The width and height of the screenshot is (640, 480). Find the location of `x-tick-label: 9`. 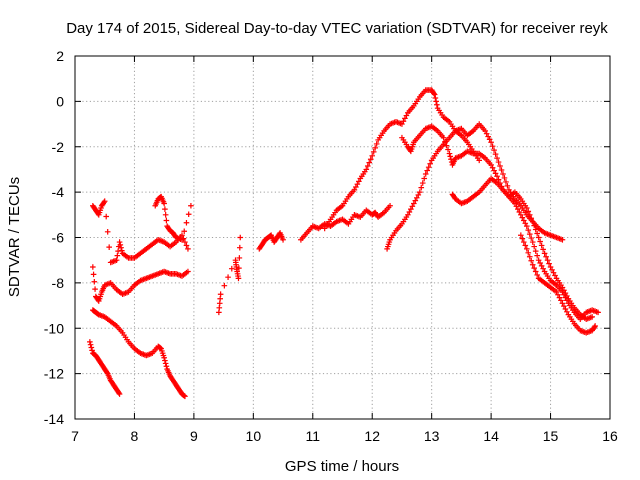

x-tick-label: 9 is located at coordinates (194, 436).